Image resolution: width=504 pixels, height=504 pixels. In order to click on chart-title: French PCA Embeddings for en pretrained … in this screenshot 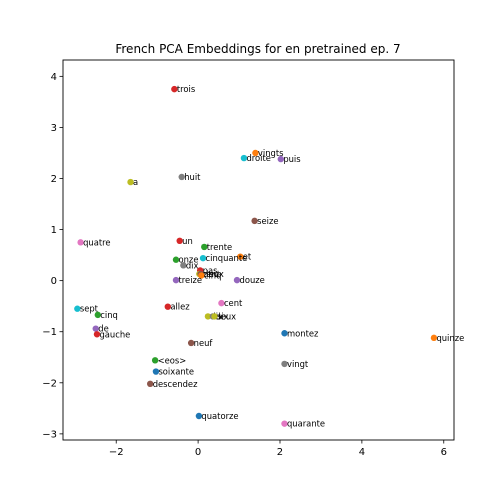, I will do `click(257, 49)`.